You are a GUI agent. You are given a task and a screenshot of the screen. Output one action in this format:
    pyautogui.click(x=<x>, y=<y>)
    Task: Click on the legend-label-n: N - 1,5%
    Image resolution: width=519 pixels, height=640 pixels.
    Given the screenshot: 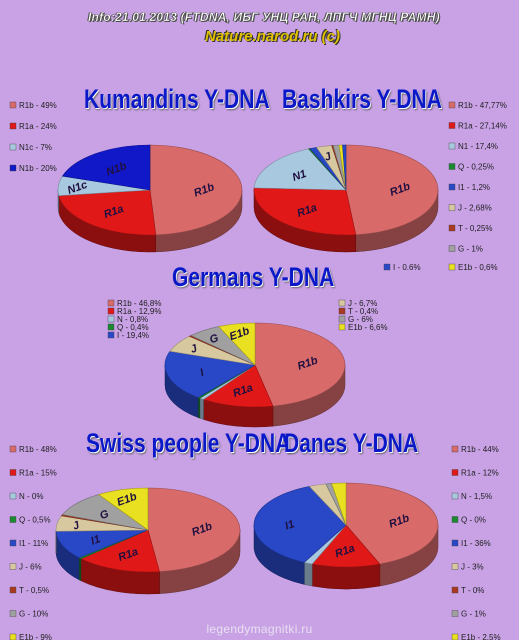 What is the action you would take?
    pyautogui.click(x=476, y=496)
    